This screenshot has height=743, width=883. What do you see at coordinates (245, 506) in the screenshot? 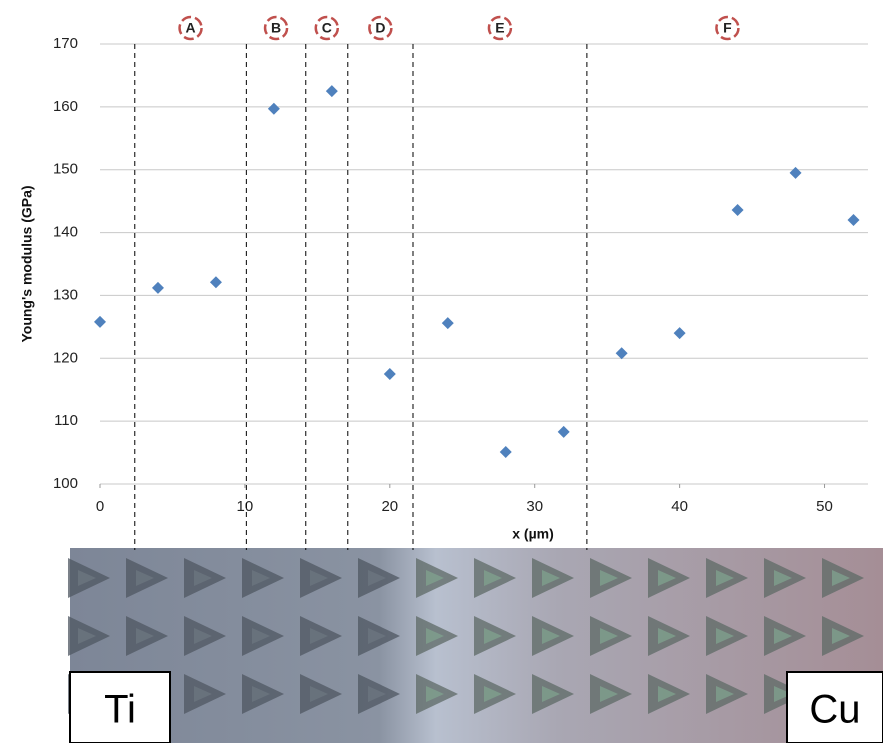
I see `x-tick-label: 10` at bounding box center [245, 506].